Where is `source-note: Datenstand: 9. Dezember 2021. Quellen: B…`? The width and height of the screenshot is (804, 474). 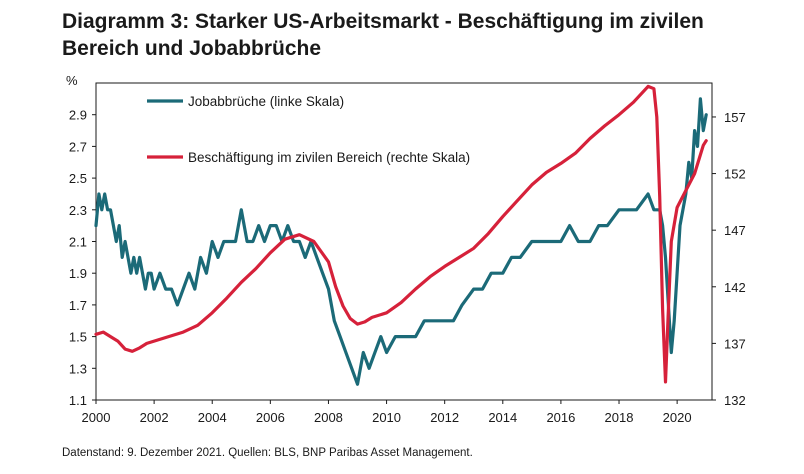
source-note: Datenstand: 9. Dezember 2021. Quellen: B… is located at coordinates (267, 453).